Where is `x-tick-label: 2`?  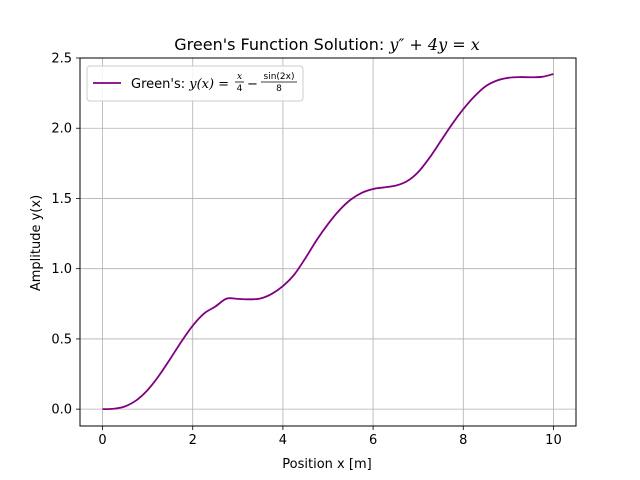 x-tick-label: 2 is located at coordinates (193, 440).